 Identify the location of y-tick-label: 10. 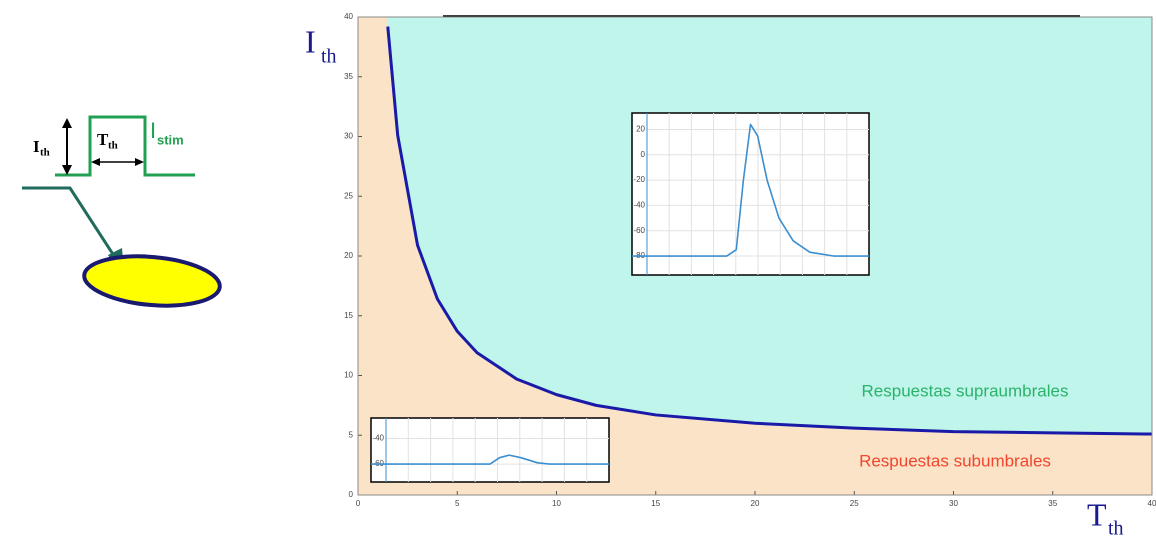
(348, 375).